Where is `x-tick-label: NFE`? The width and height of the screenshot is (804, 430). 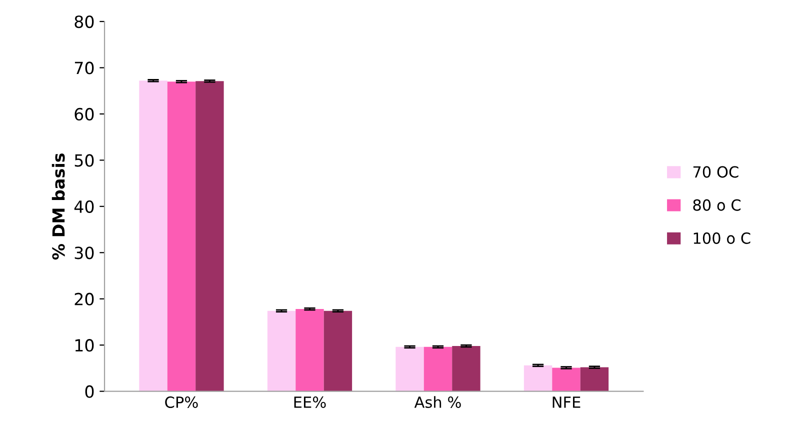 x-tick-label: NFE is located at coordinates (566, 402).